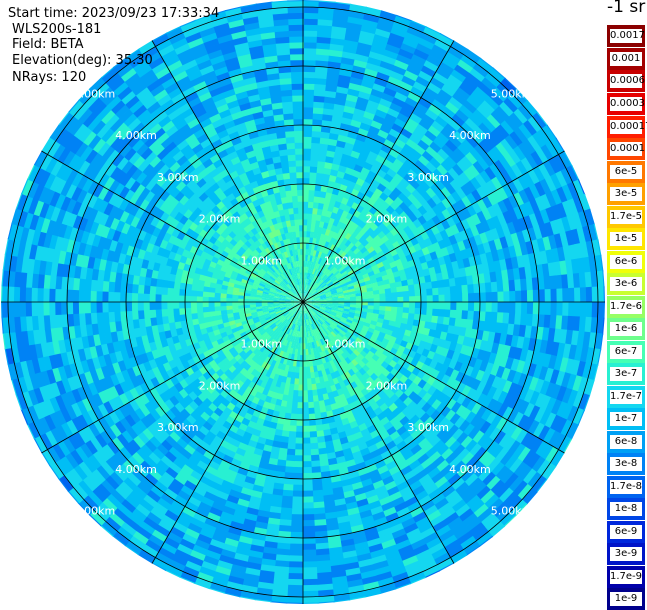 Image resolution: width=647 pixels, height=610 pixels. I want to click on nrays-label: NRays: 120, so click(49, 77).